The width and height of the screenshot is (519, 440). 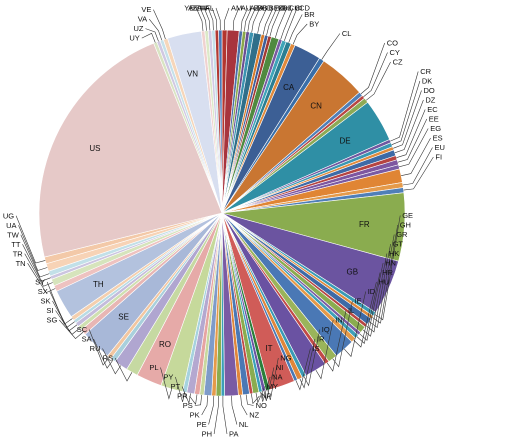 I want to click on slice-label-be: BE, so click(x=274, y=8).